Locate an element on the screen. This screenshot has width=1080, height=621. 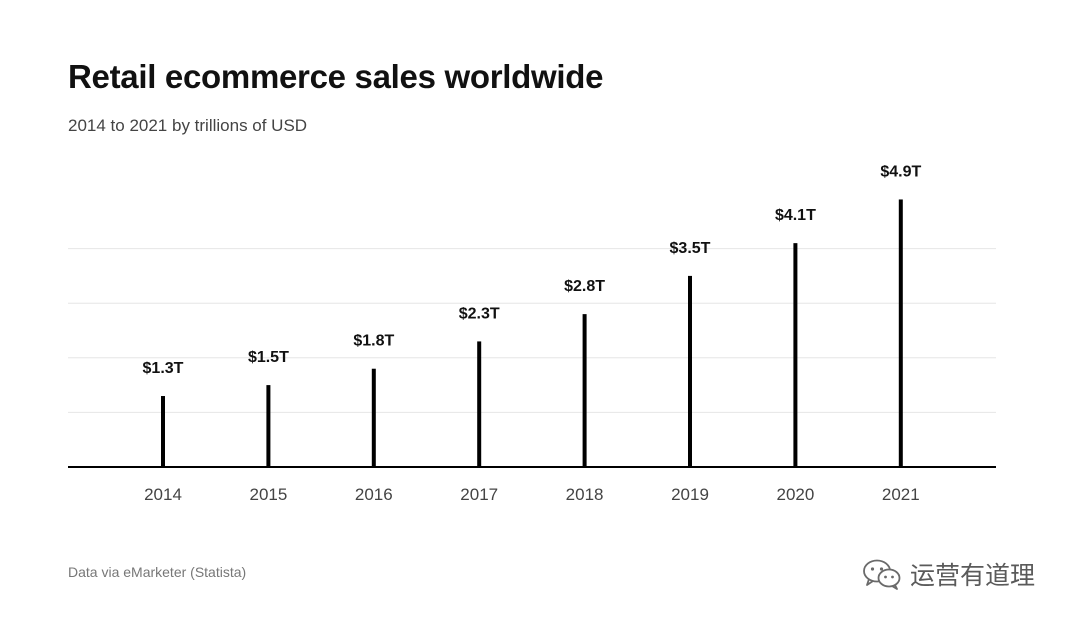
value-label-2014: $1.3T is located at coordinates (163, 368).